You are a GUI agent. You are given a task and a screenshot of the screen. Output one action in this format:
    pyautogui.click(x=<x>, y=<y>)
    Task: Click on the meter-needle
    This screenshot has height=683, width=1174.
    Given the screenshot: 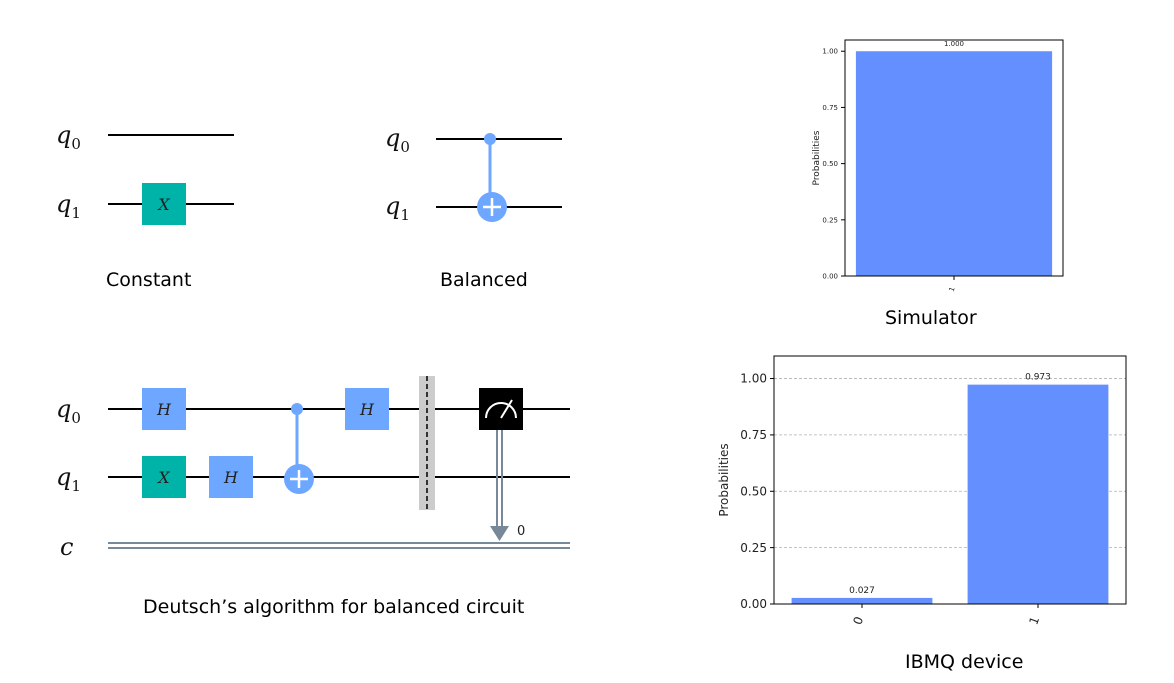 What is the action you would take?
    pyautogui.click(x=506, y=409)
    